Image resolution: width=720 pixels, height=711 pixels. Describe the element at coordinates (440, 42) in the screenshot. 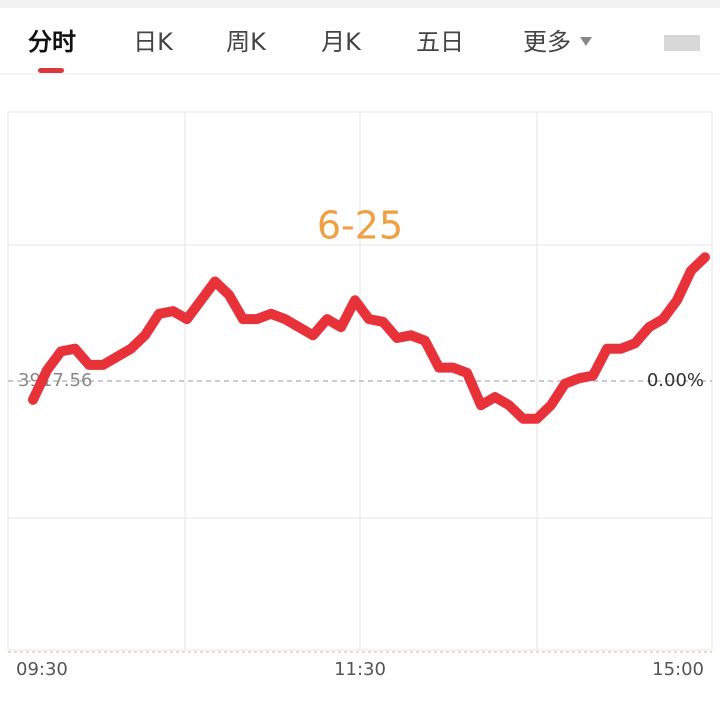

I see `tab: 五日` at that location.